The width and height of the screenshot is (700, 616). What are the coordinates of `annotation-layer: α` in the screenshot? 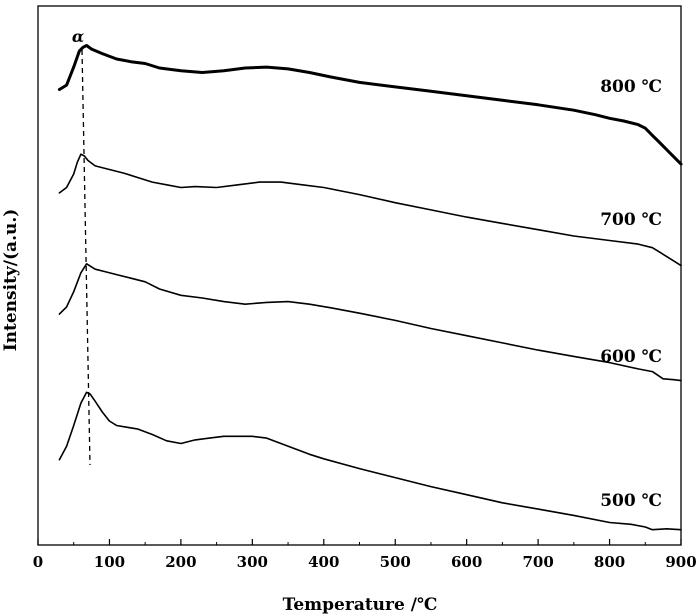 It's located at (81, 246).